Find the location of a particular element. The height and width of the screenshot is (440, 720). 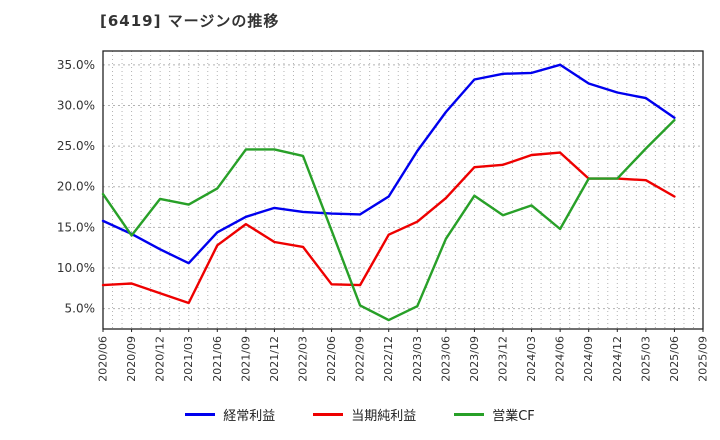

x-axis-tick-label: 2024/12 is located at coordinates (617, 359).